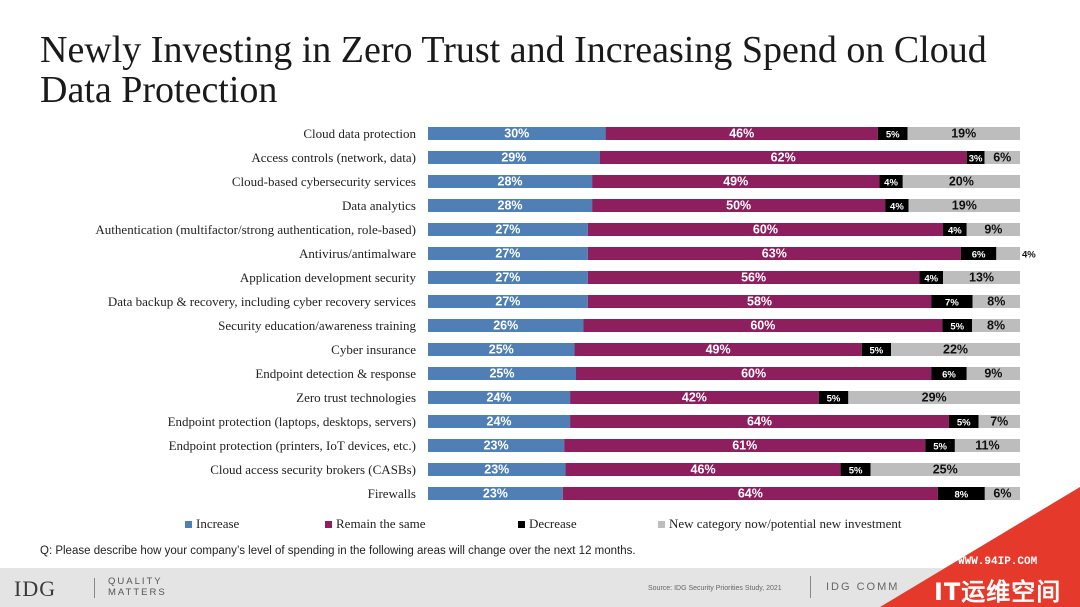  Describe the element at coordinates (218, 523) in the screenshot. I see `legend-label-increase: Increase` at that location.